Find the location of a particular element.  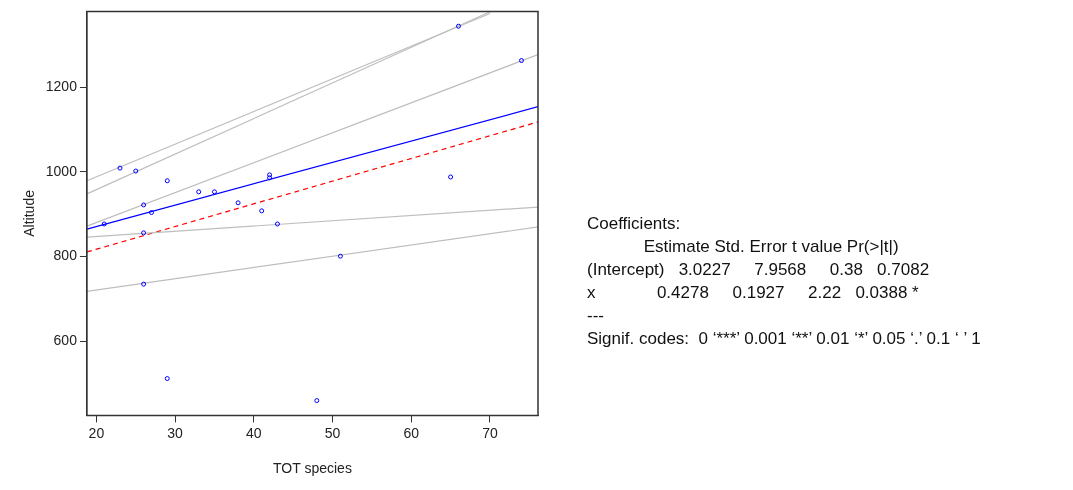

text: Coefficients: is located at coordinates (634, 224).